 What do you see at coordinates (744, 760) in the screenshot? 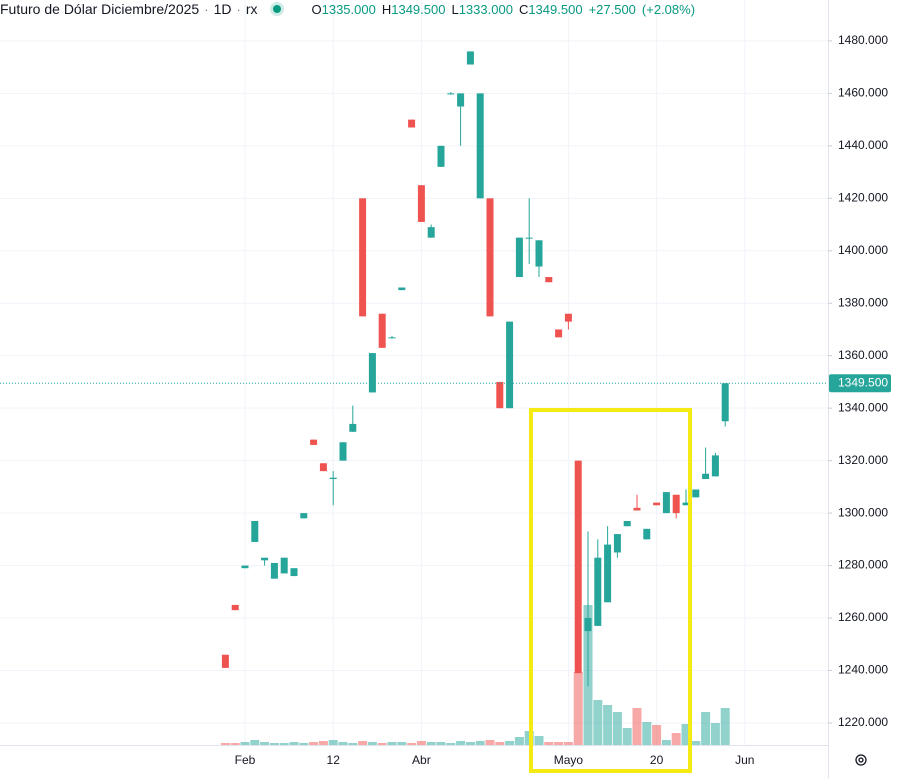
I see `x-tick-label: Jun` at bounding box center [744, 760].